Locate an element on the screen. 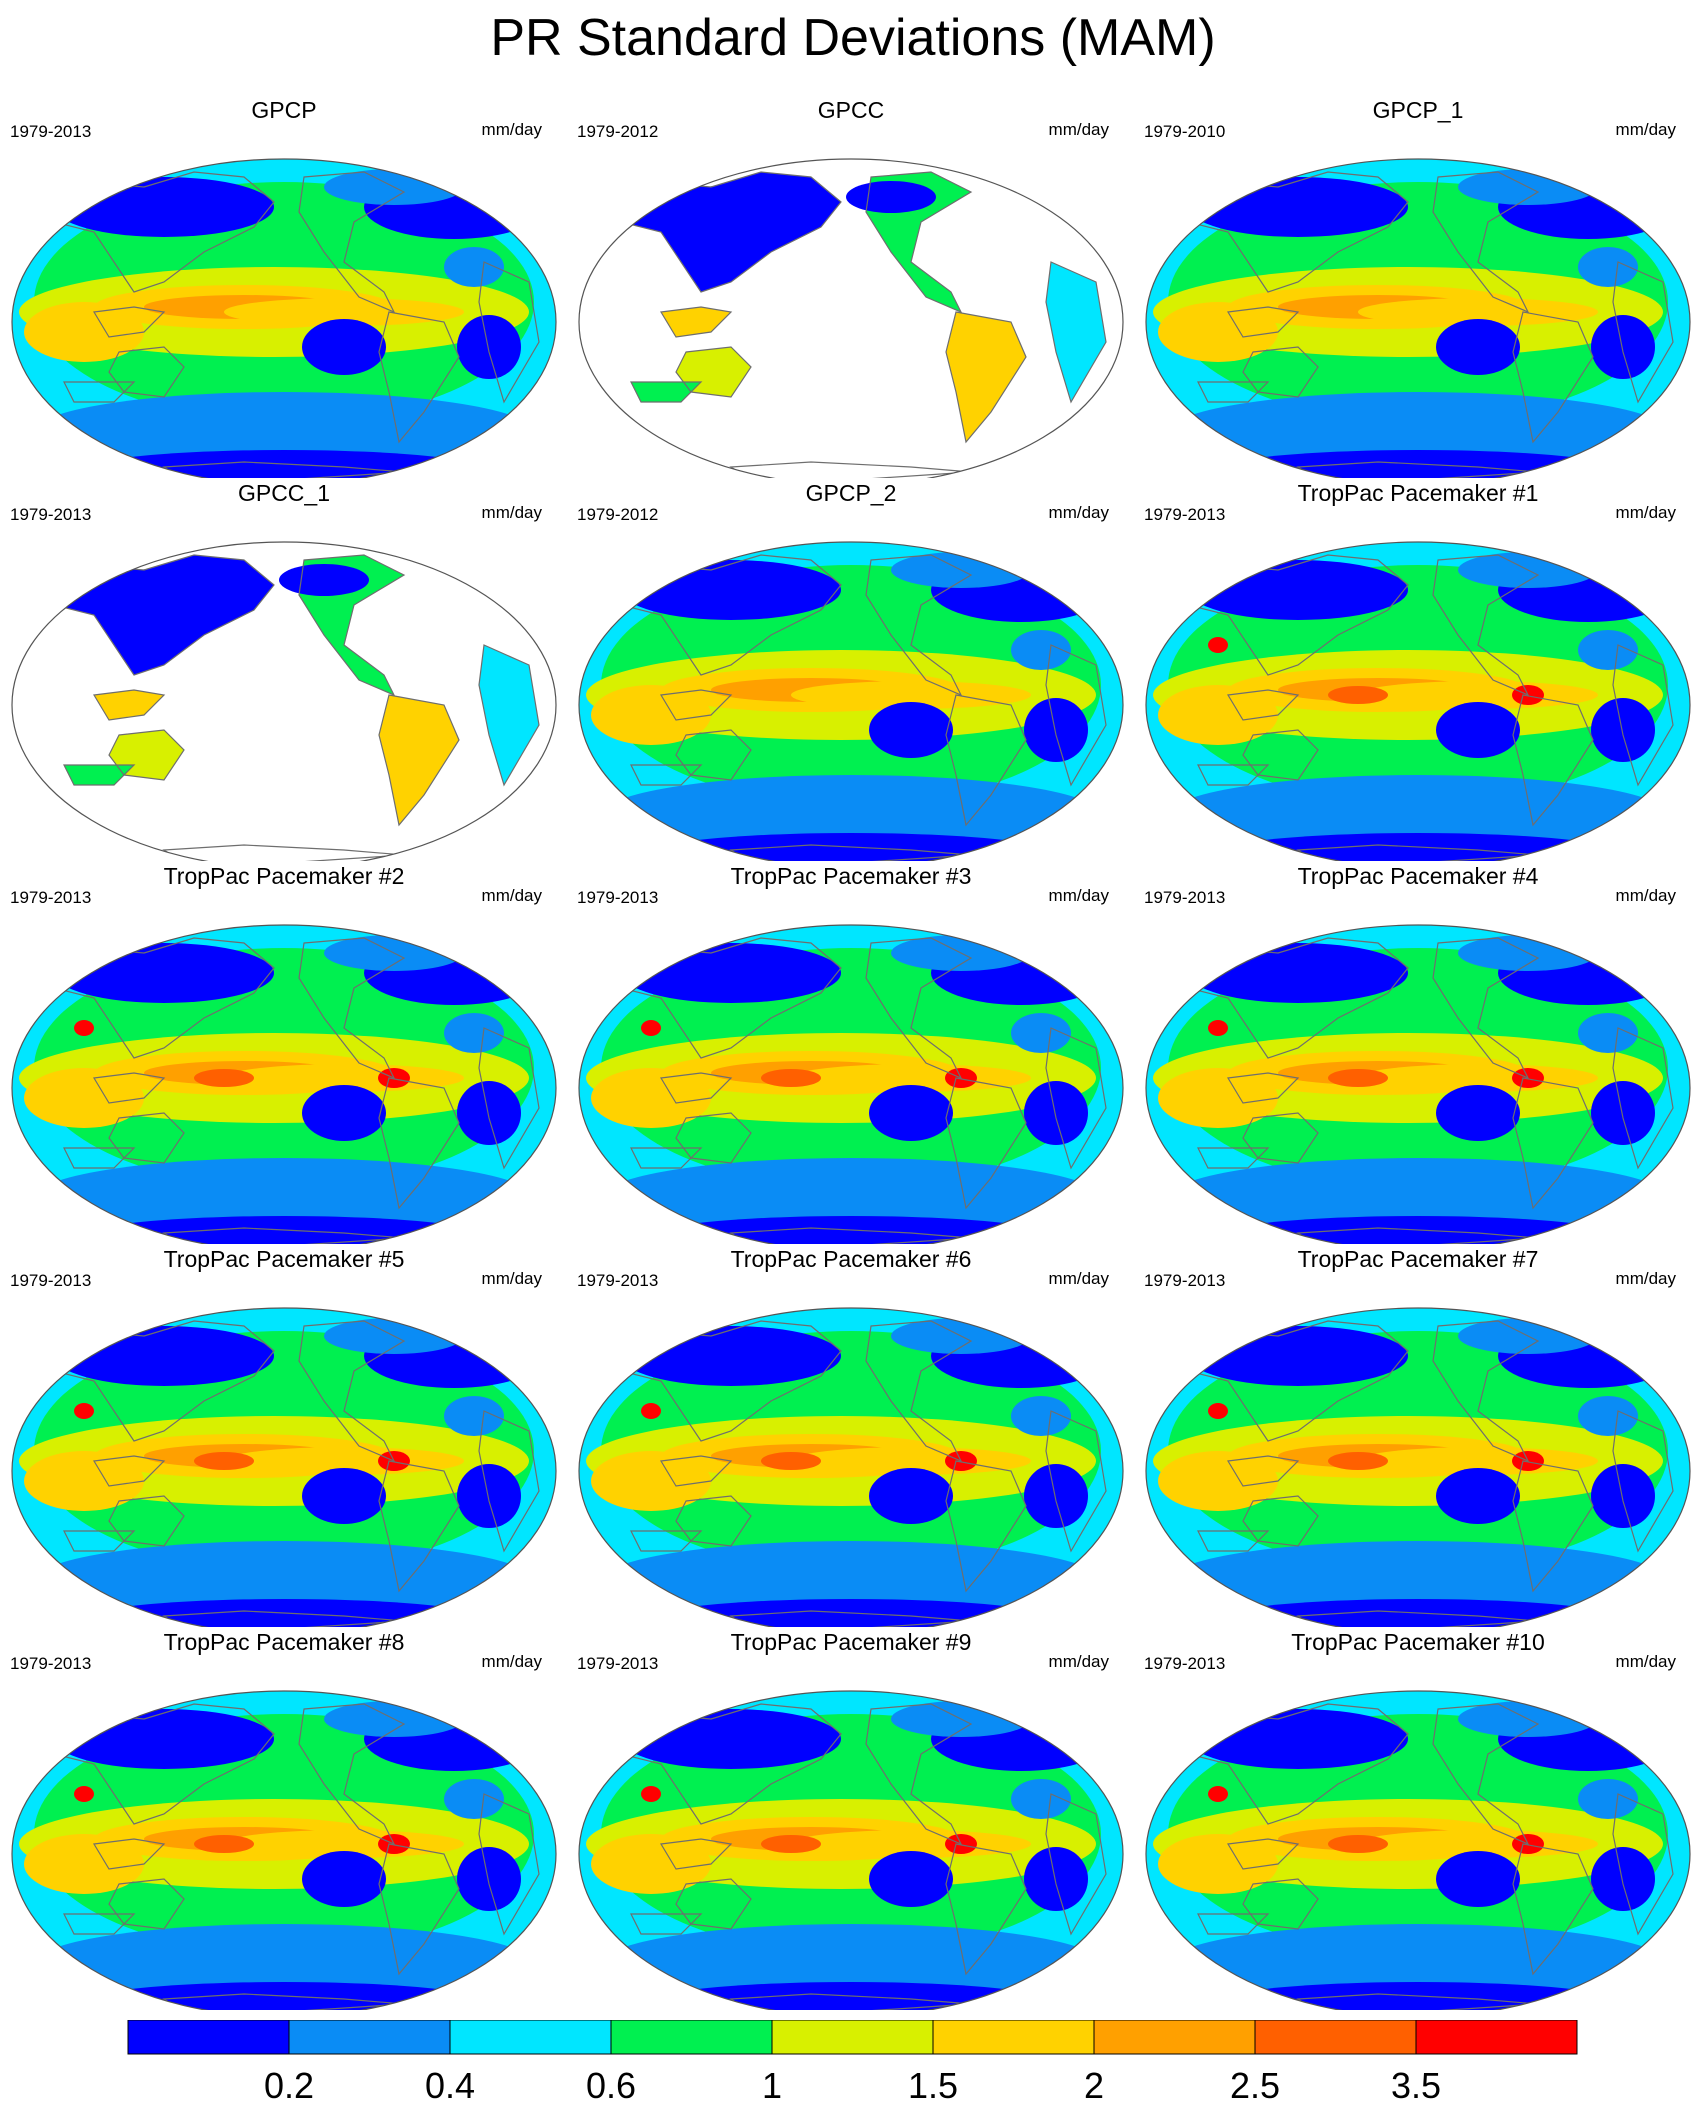 The width and height of the screenshot is (1706, 2111). map-panel: TropPac Pacemaker #3 1979-2013 mm/day is located at coordinates (851, 1053).